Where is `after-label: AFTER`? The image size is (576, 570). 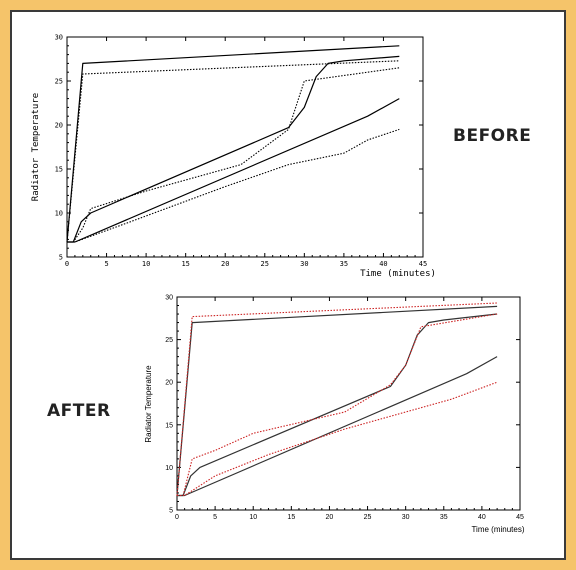 after-label: AFTER is located at coordinates (79, 411).